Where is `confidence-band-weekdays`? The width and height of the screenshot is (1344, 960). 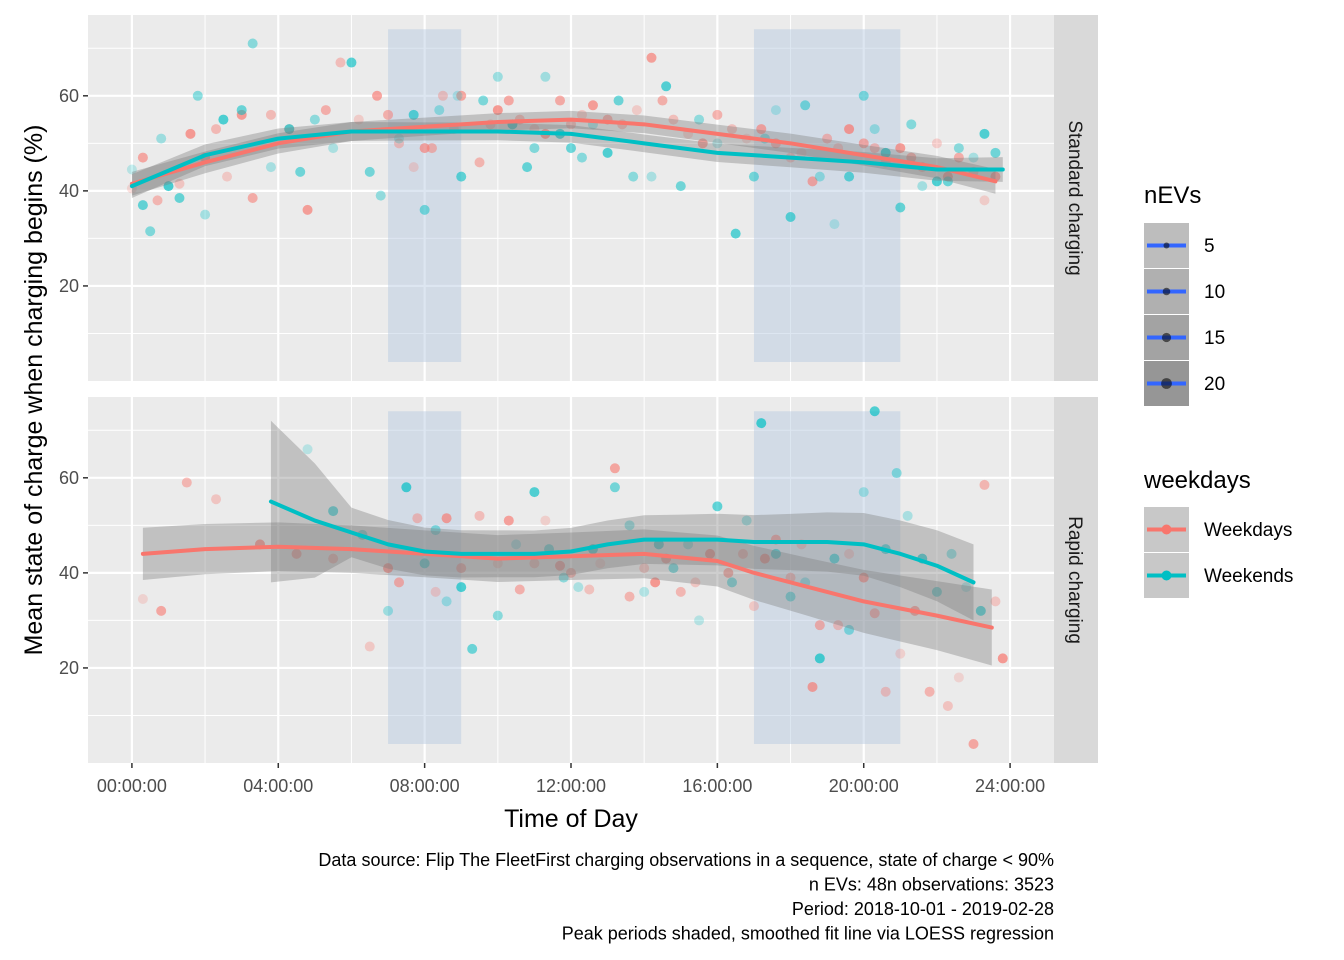 confidence-band-weekdays is located at coordinates (567, 594).